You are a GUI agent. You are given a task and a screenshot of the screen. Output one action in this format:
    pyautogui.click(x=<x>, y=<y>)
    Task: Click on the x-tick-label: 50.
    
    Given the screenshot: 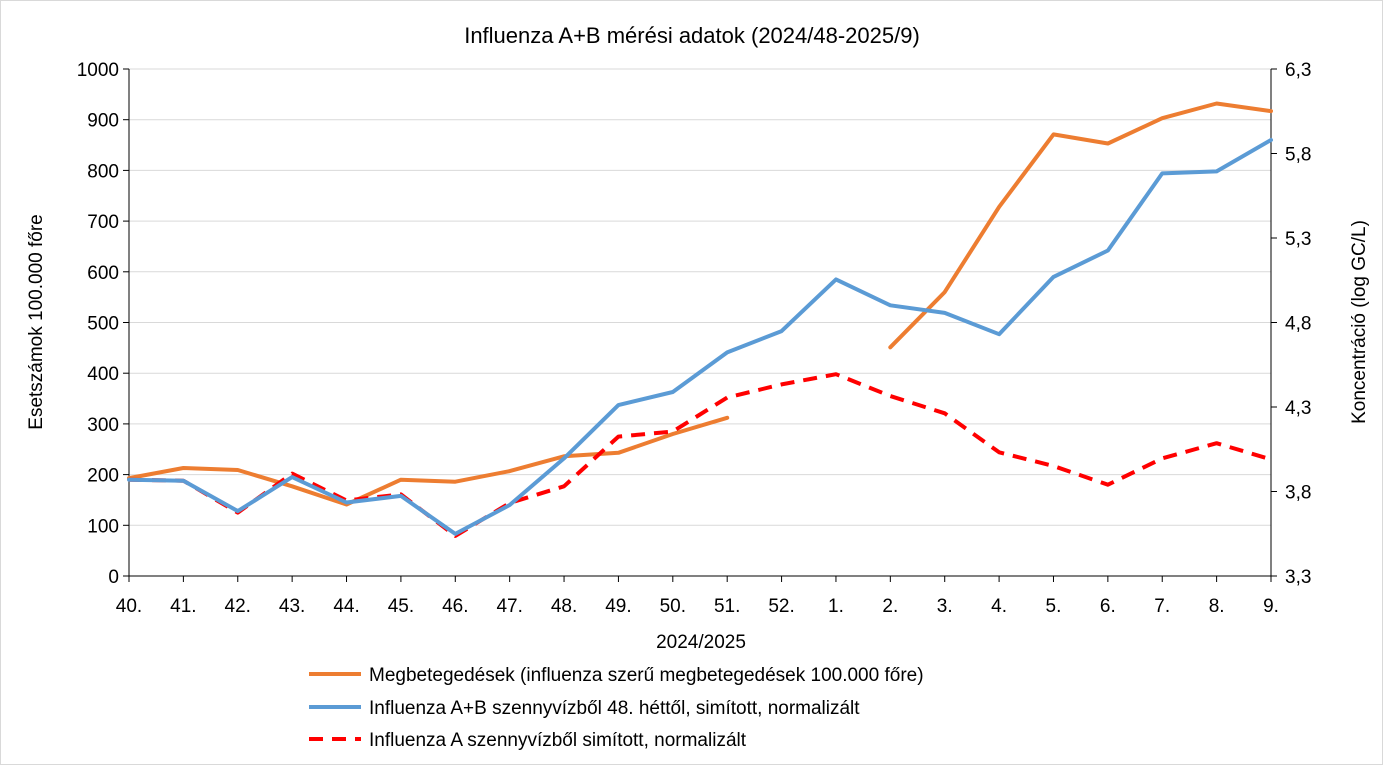 What is the action you would take?
    pyautogui.click(x=673, y=606)
    